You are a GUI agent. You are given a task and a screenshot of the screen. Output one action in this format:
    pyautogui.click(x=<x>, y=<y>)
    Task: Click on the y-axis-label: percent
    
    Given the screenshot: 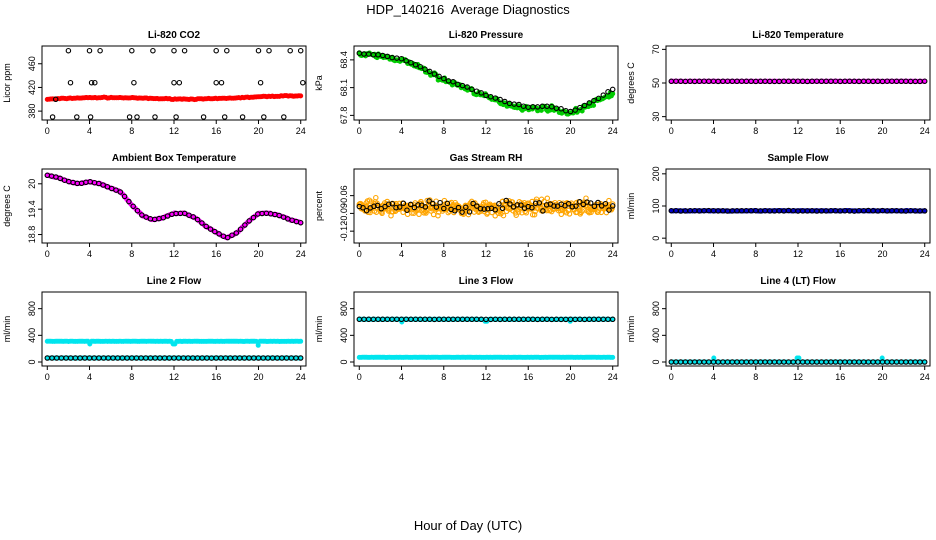 What is the action you would take?
    pyautogui.click(x=319, y=205)
    